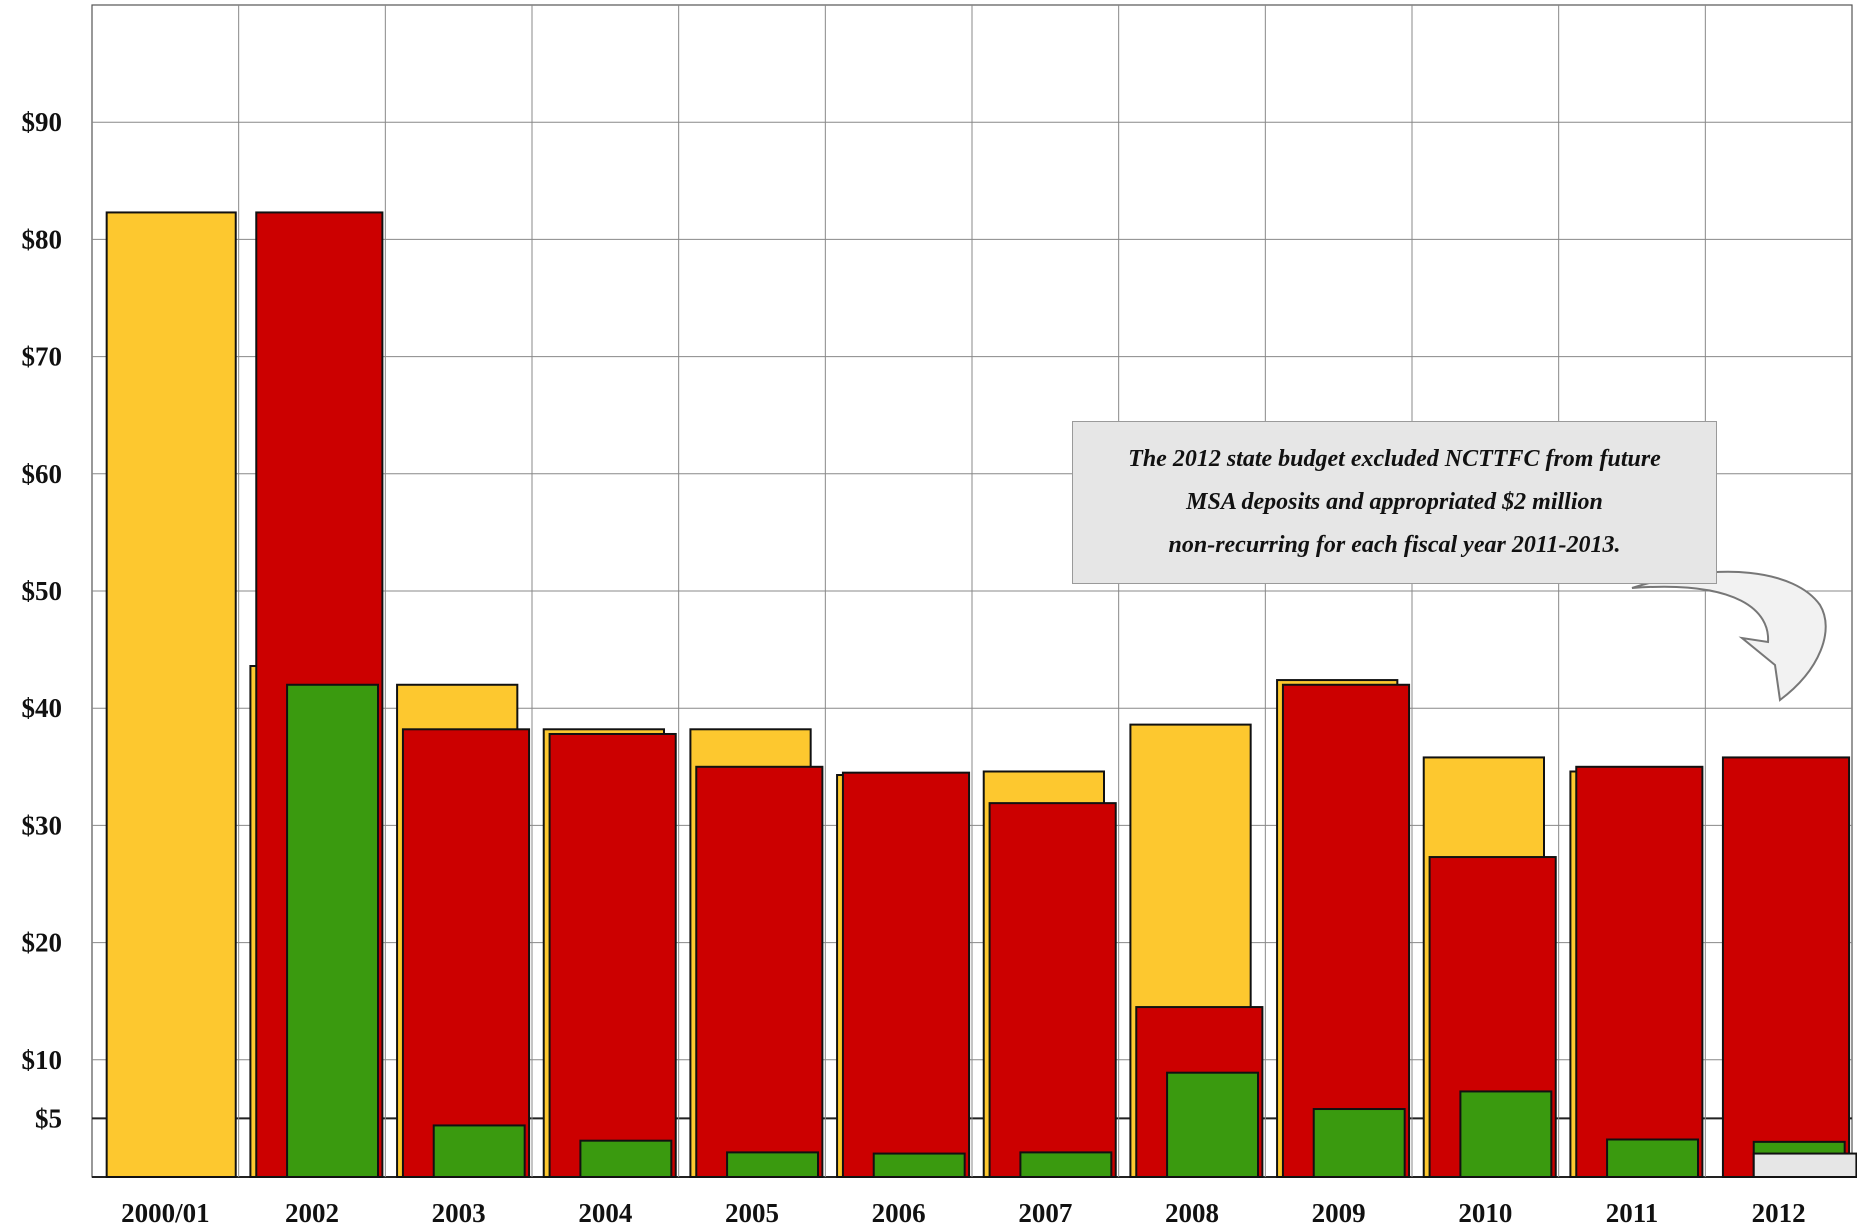 This screenshot has height=1229, width=1857. I want to click on y-tick-label: $90, so click(42, 122).